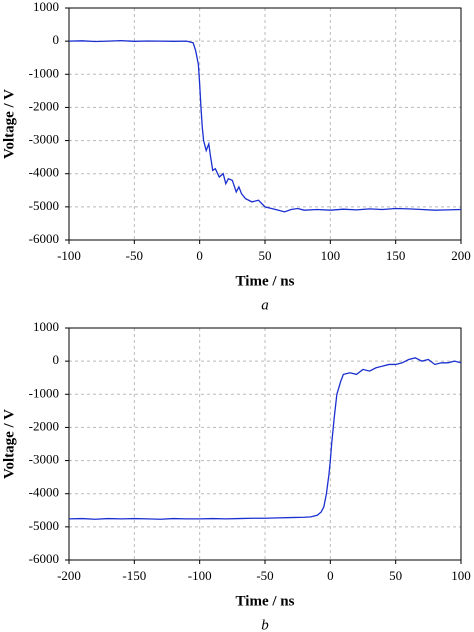 The image size is (474, 632). I want to click on x-tick-label: -150, so click(134, 575).